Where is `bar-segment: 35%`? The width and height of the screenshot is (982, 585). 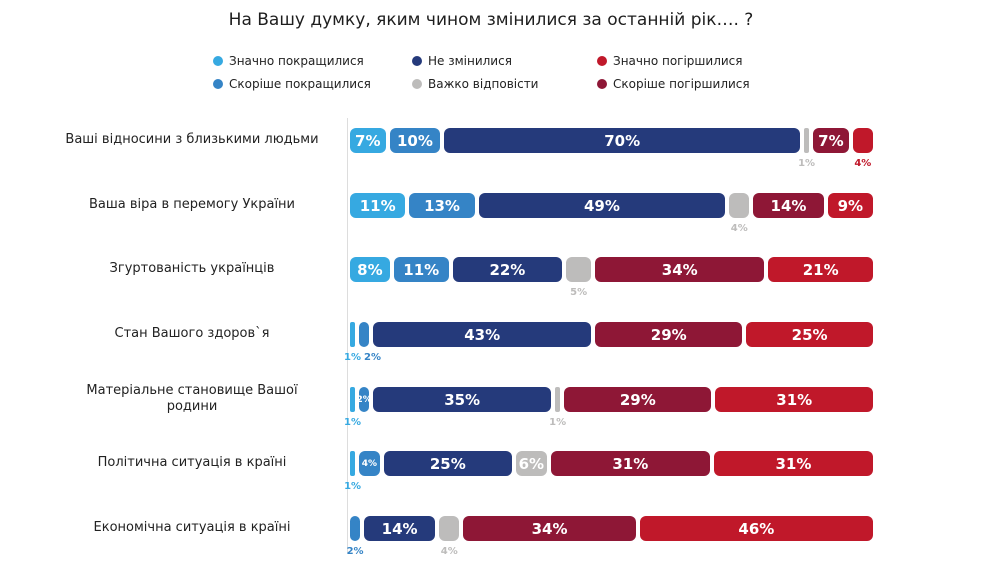 bar-segment: 35% is located at coordinates (462, 399).